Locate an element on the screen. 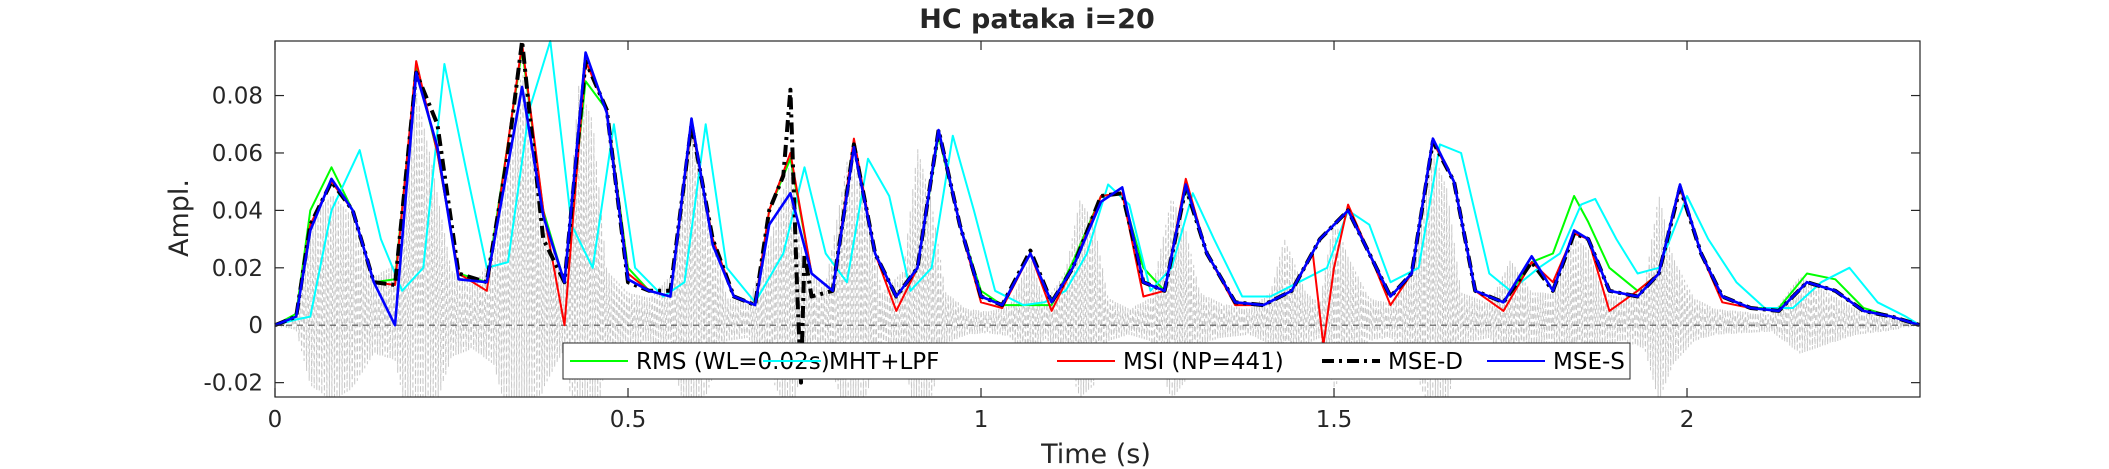 This screenshot has height=469, width=2109. x-tick-label: 2 is located at coordinates (1687, 420).